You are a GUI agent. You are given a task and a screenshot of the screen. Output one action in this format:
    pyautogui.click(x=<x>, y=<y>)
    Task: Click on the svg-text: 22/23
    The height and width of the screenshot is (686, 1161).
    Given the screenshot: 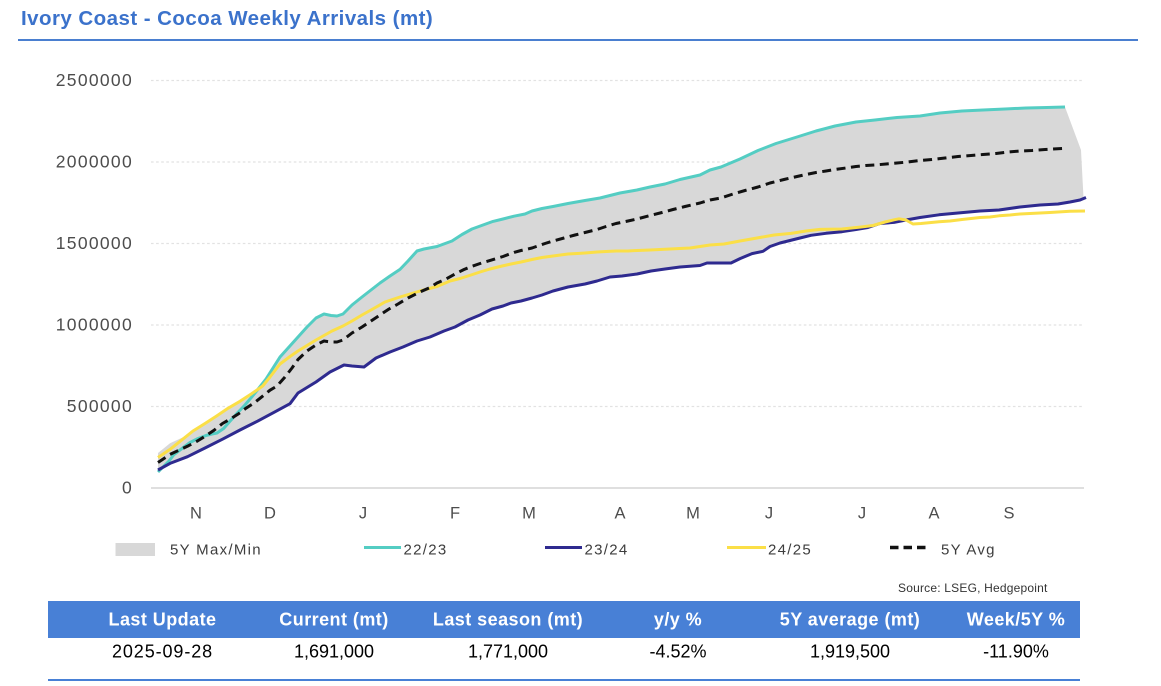 What is the action you would take?
    pyautogui.click(x=426, y=550)
    